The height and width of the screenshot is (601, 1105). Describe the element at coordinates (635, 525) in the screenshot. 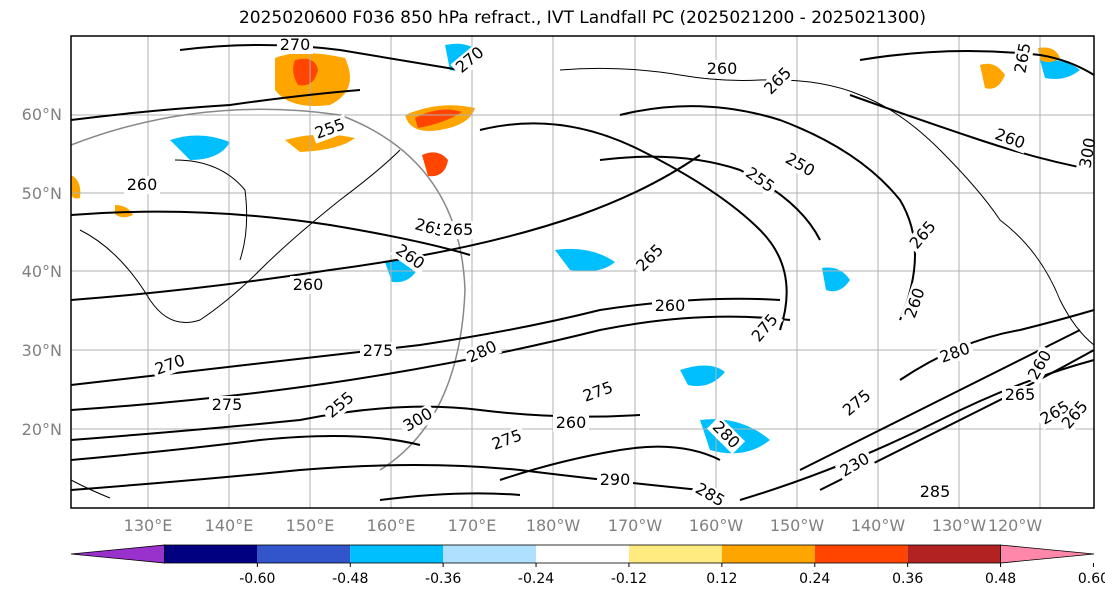

I see `longitude-label: 170°W` at that location.